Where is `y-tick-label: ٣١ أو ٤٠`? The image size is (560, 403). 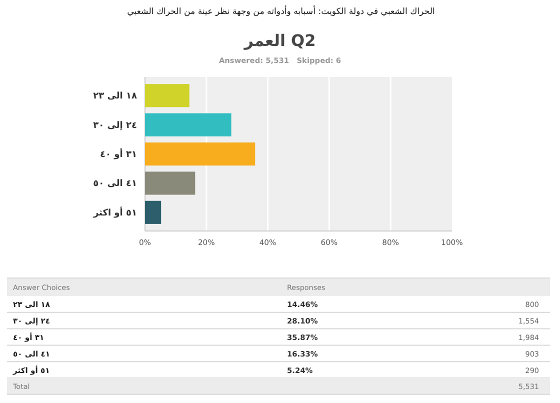 y-tick-label: ٣١ أو ٤٠ is located at coordinates (118, 154).